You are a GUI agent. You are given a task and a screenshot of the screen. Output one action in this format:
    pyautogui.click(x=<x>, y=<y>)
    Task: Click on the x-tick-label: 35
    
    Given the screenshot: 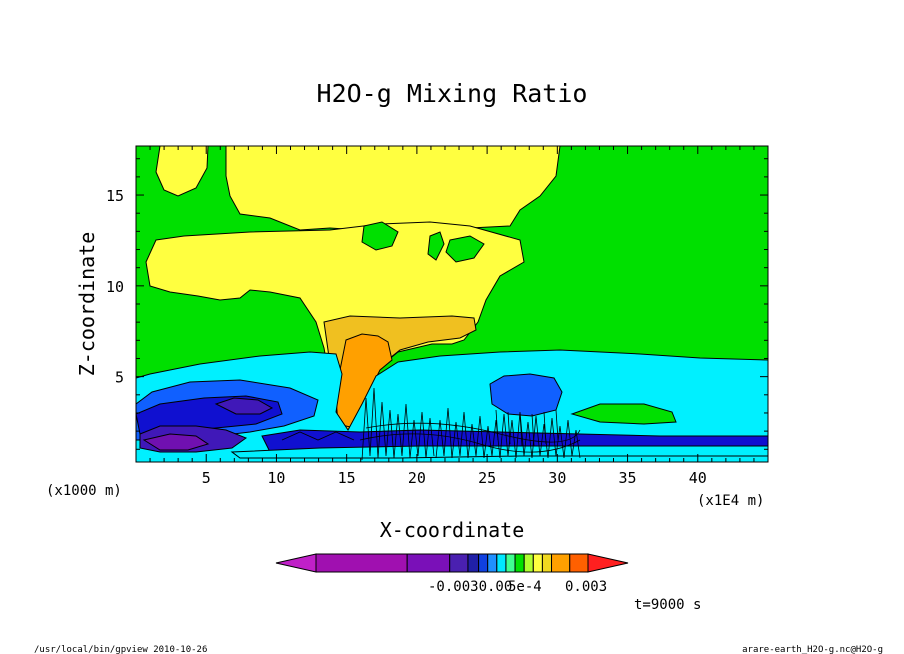 What is the action you would take?
    pyautogui.click(x=628, y=478)
    